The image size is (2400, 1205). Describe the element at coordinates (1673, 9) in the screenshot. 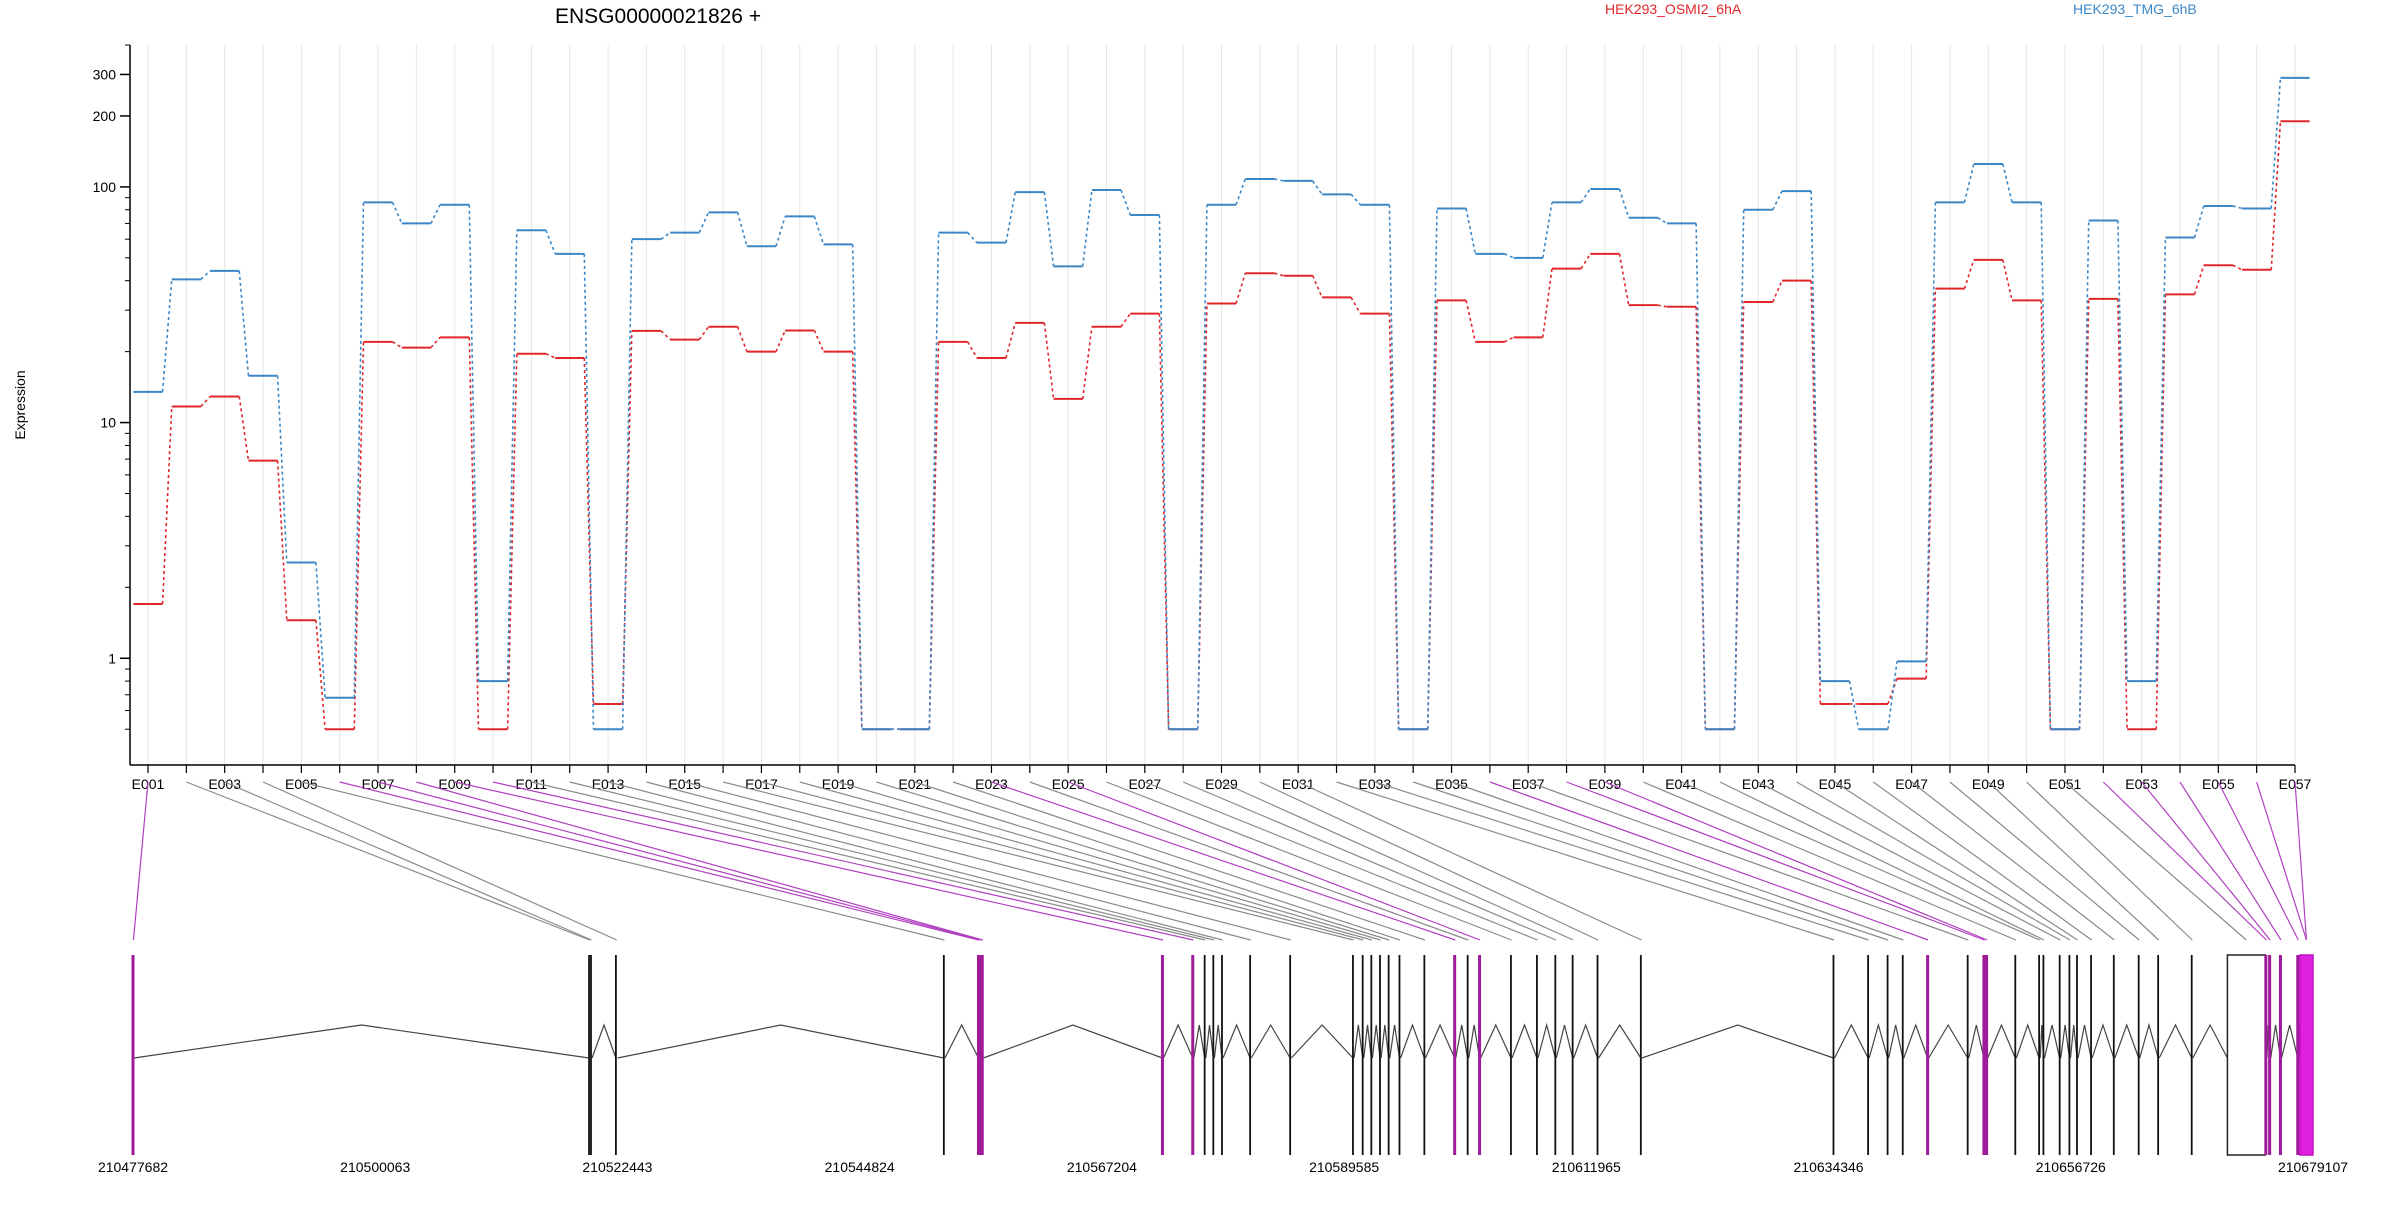

I see `legend-label-series-a: HEK293_OSMI2_6hA` at that location.